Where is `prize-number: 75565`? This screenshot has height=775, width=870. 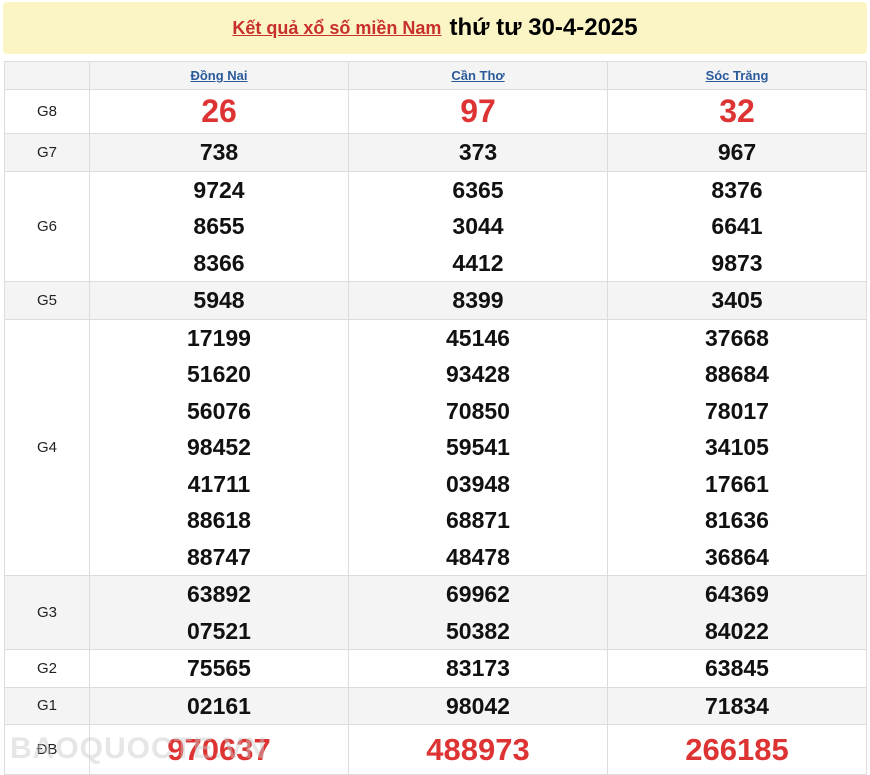 prize-number: 75565 is located at coordinates (219, 668).